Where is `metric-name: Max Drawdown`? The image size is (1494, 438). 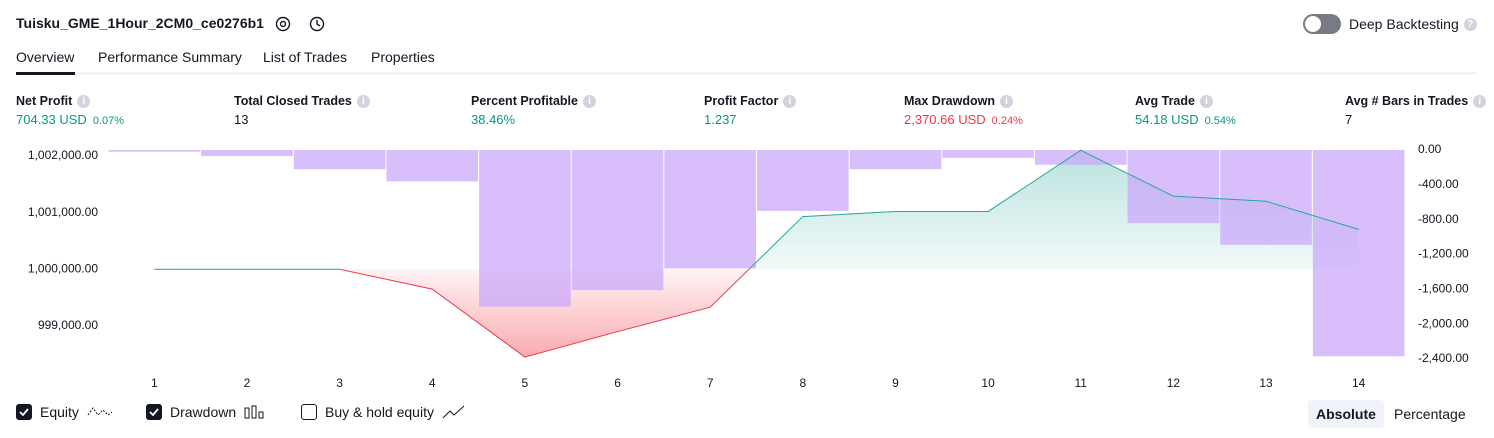 metric-name: Max Drawdown is located at coordinates (949, 101).